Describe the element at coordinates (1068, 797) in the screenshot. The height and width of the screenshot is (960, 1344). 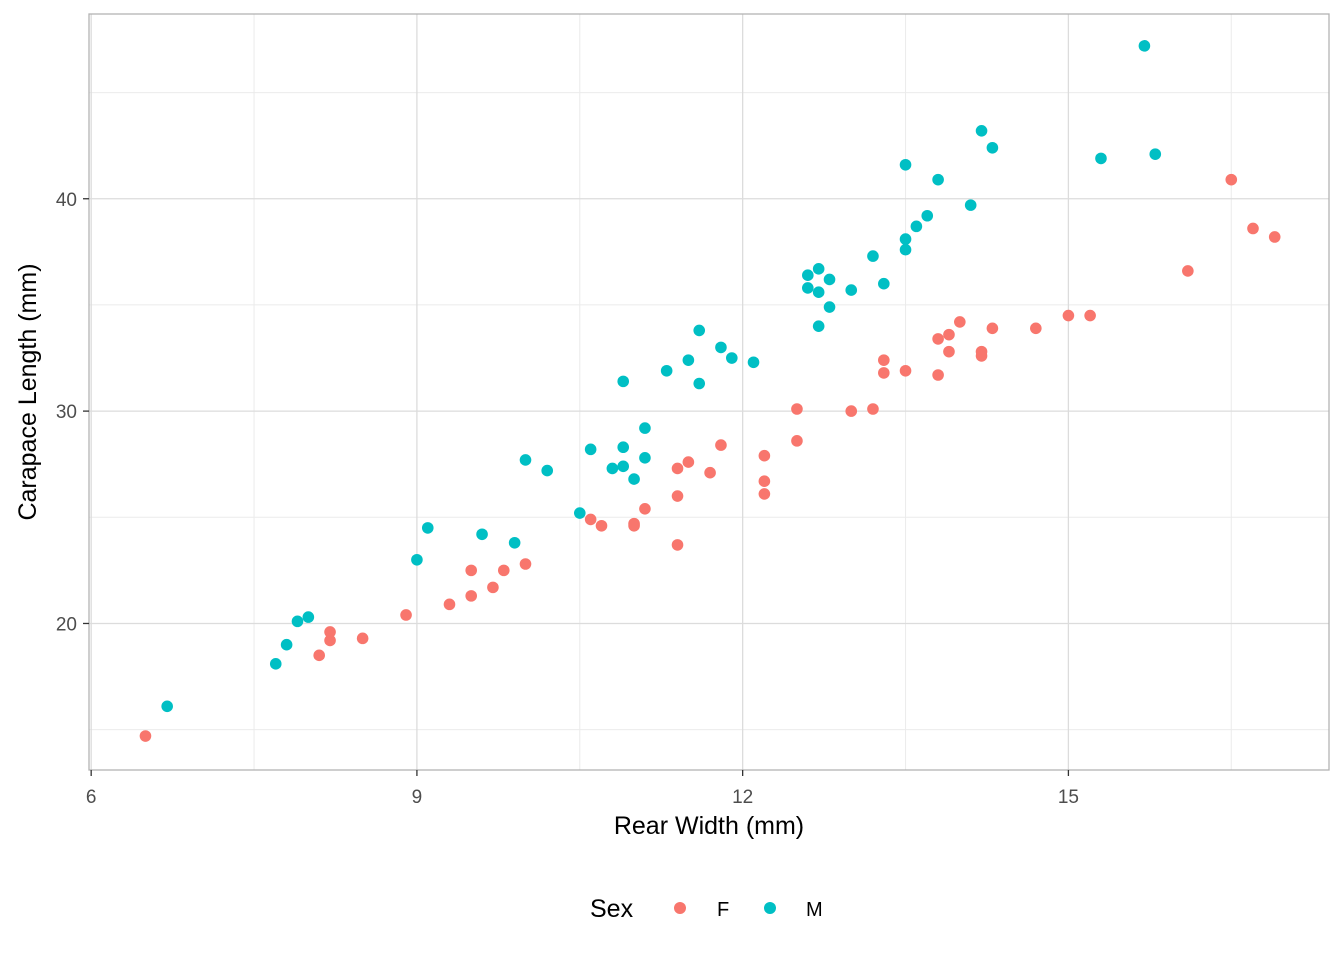
I see `x-tick-label: 15` at that location.